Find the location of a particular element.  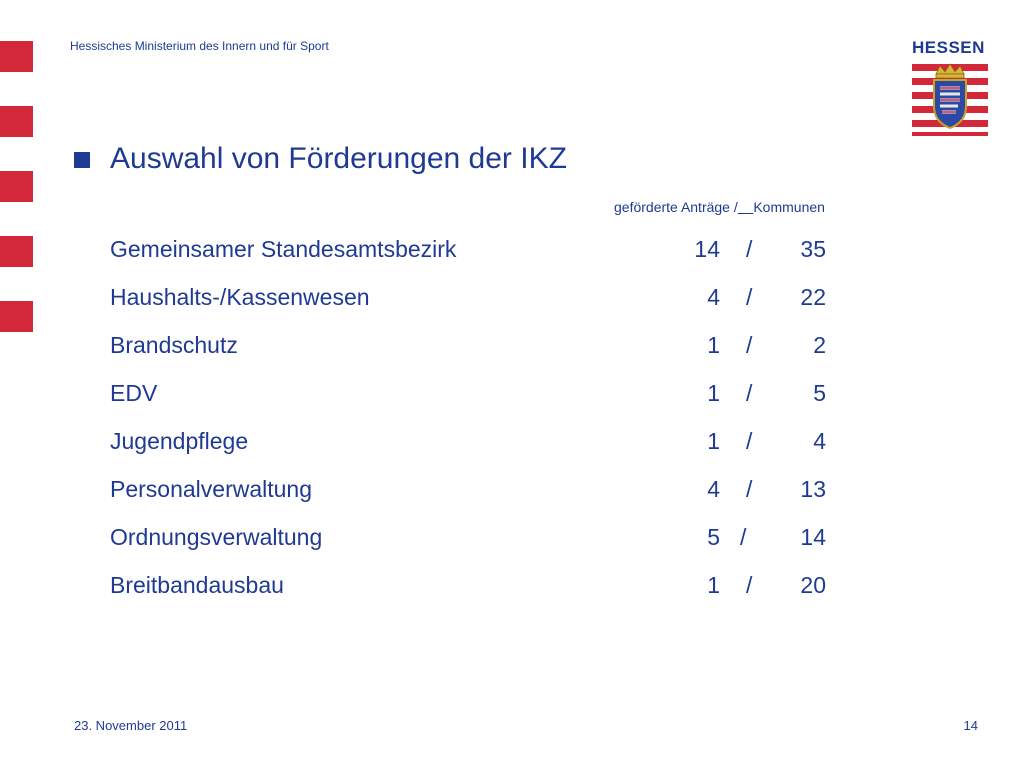

column-header-kommunen: Kommunen is located at coordinates (789, 207).